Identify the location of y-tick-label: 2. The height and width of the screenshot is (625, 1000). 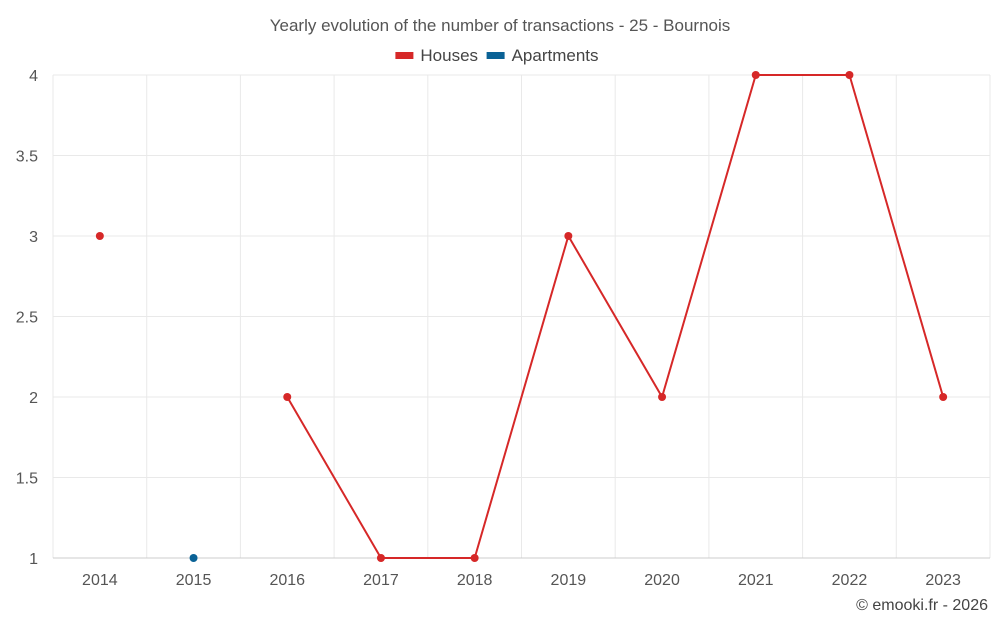
(33, 398).